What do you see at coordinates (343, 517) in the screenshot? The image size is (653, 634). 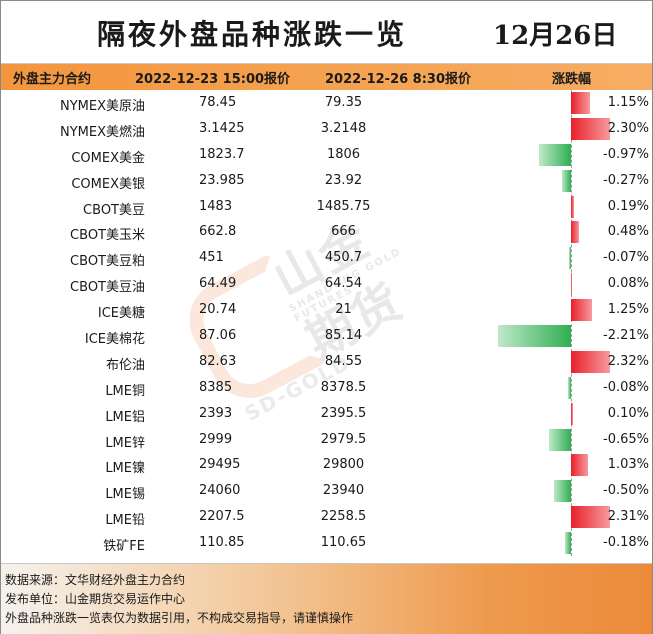 I see `price-2022-12-26: 2258.5` at bounding box center [343, 517].